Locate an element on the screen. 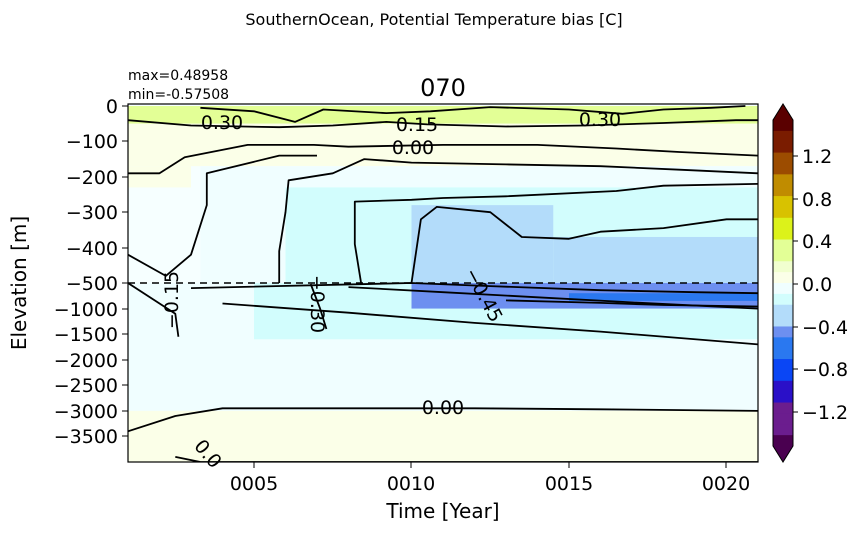 This screenshot has height=533, width=867. colorbar-segments is located at coordinates (783, 283).